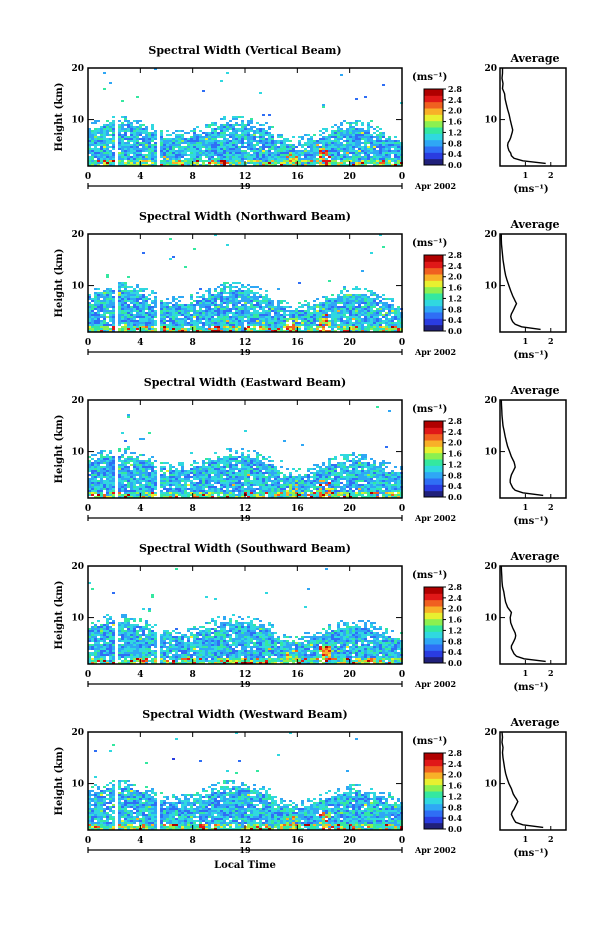 The height and width of the screenshot is (929, 616). What do you see at coordinates (140, 177) in the screenshot?
I see `x-tick-label: 4` at bounding box center [140, 177].